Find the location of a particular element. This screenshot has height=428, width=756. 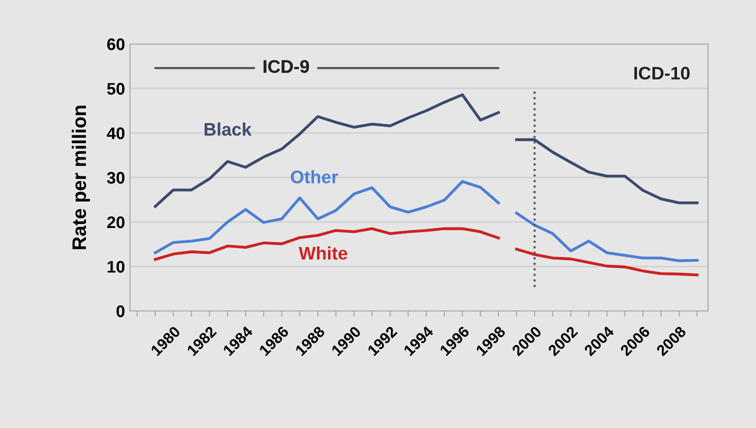

annotation: ICD-10 is located at coordinates (662, 73).